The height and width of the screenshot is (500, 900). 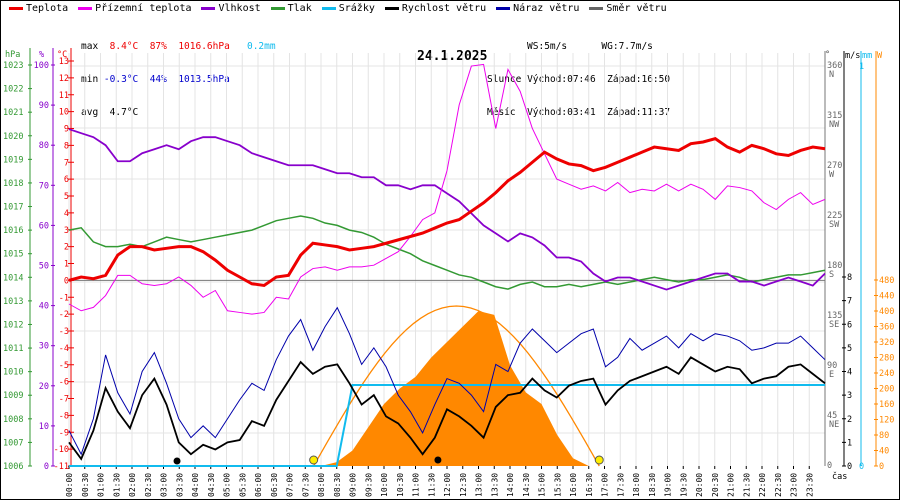 I want to click on x-tick-label: 09:30, so click(x=368, y=485).